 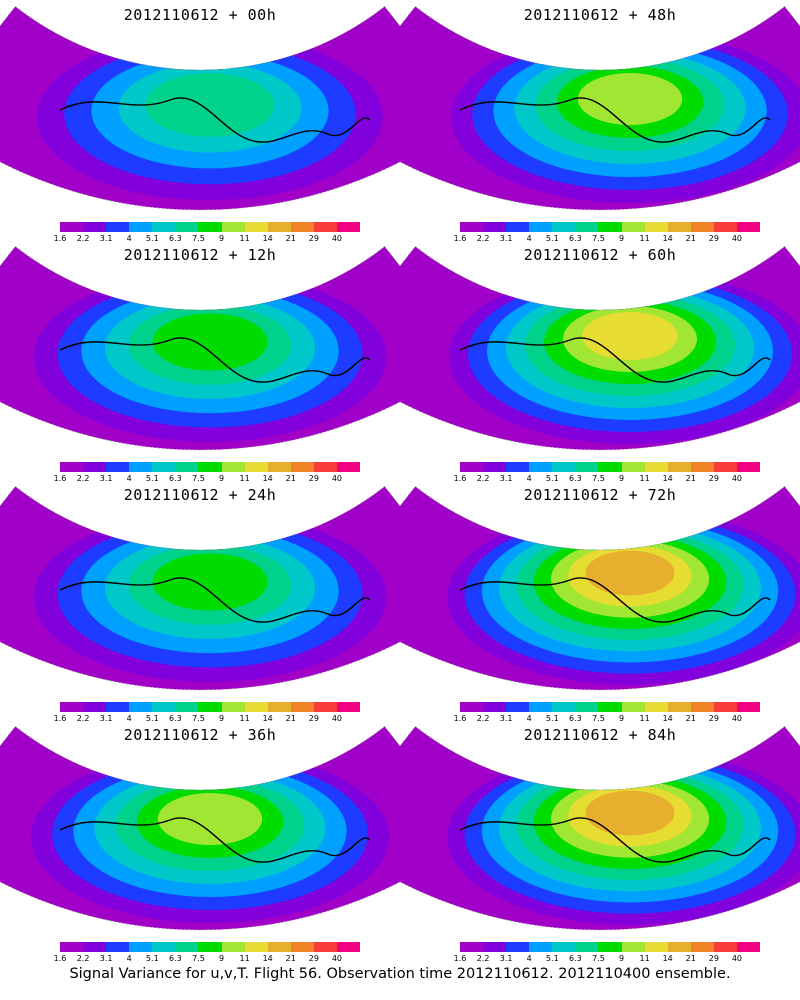 I want to click on panel-title: 2012110612 + 36h, so click(x=200, y=735).